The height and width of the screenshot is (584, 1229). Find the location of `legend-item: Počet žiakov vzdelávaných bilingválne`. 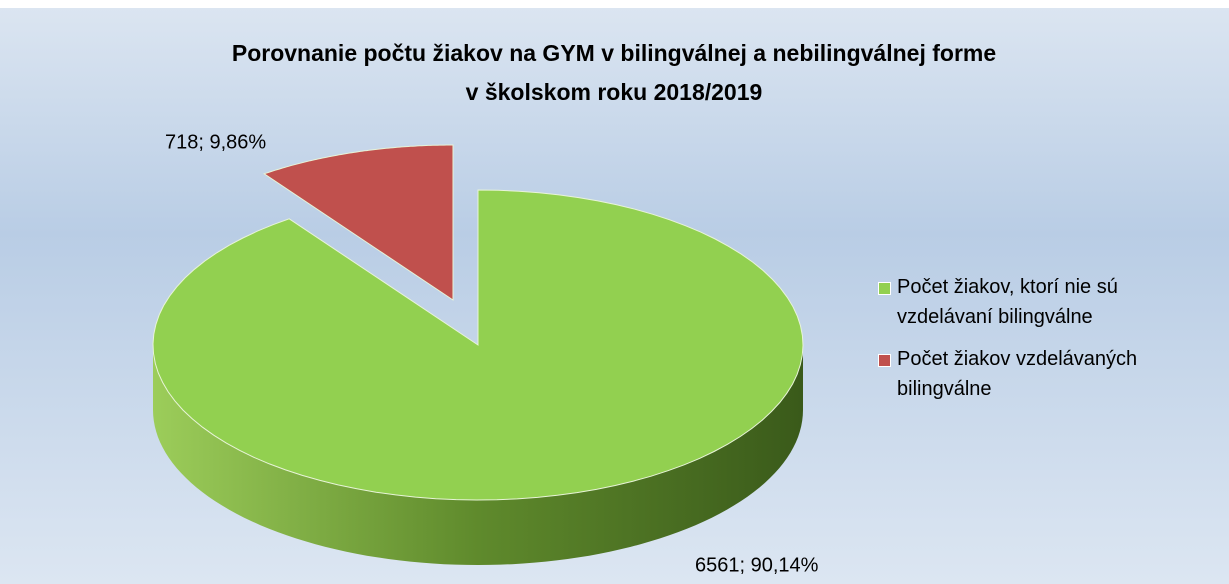

legend-item: Počet žiakov vzdelávaných bilingválne is located at coordinates (1045, 374).